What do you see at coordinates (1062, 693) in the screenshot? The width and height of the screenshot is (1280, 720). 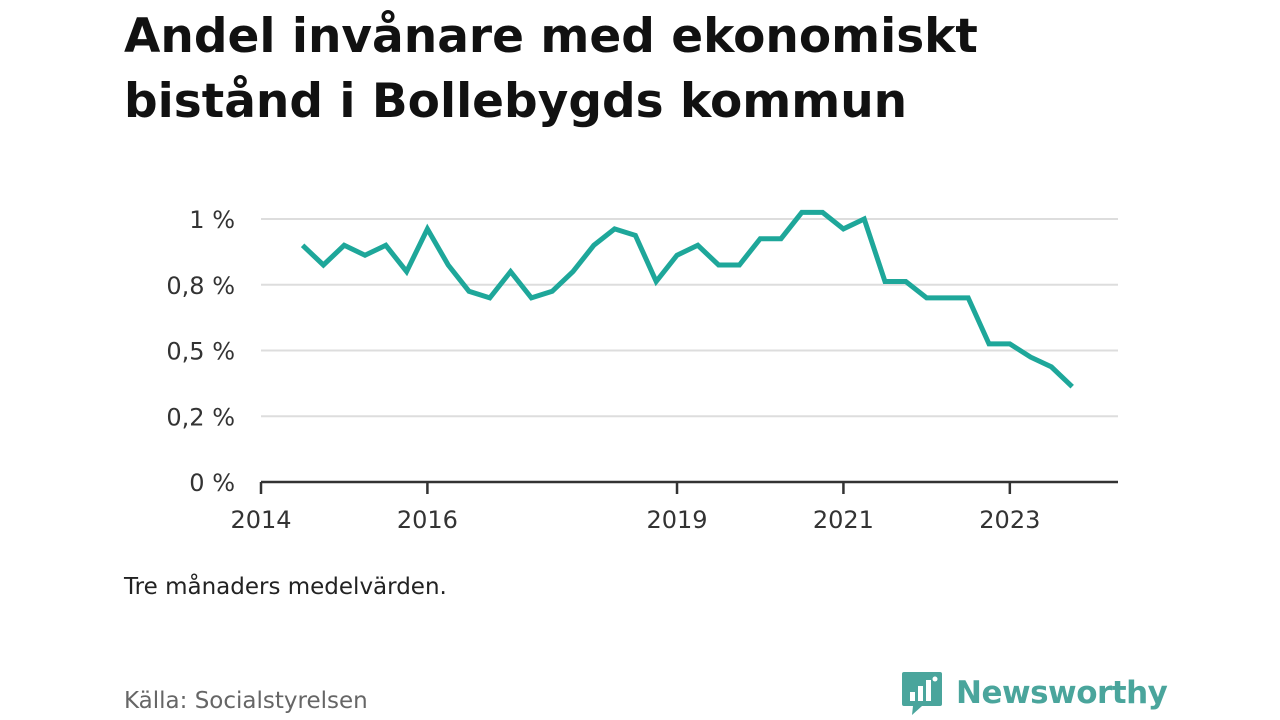 I see `brand-name: Newsworthy` at bounding box center [1062, 693].